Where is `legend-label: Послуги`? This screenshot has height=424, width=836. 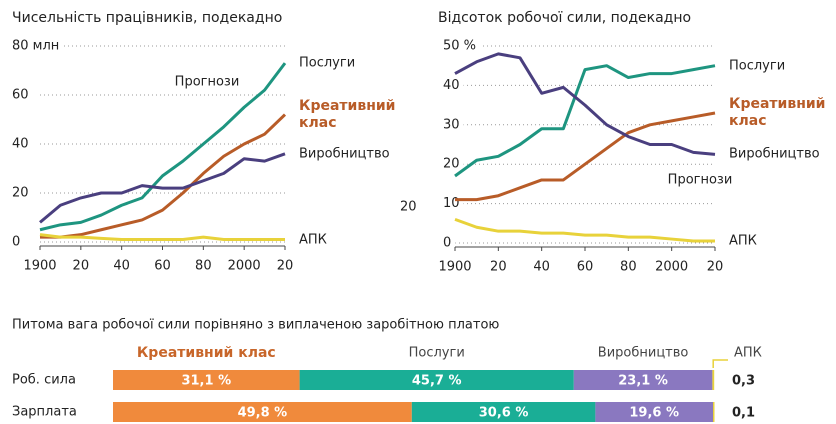 legend-label: Послуги is located at coordinates (437, 353).